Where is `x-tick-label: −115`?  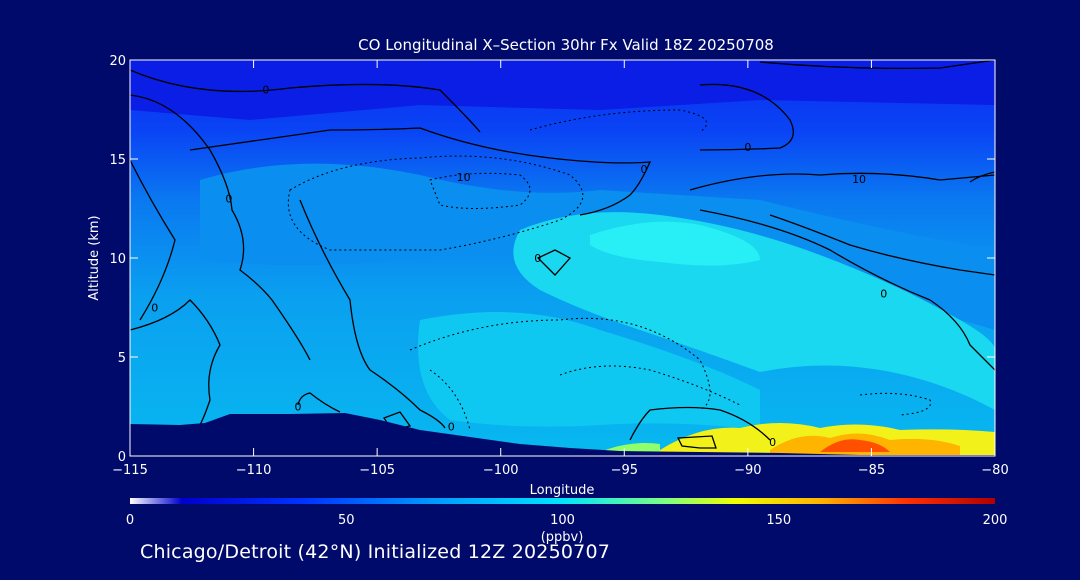
x-tick-label: −115 is located at coordinates (130, 470).